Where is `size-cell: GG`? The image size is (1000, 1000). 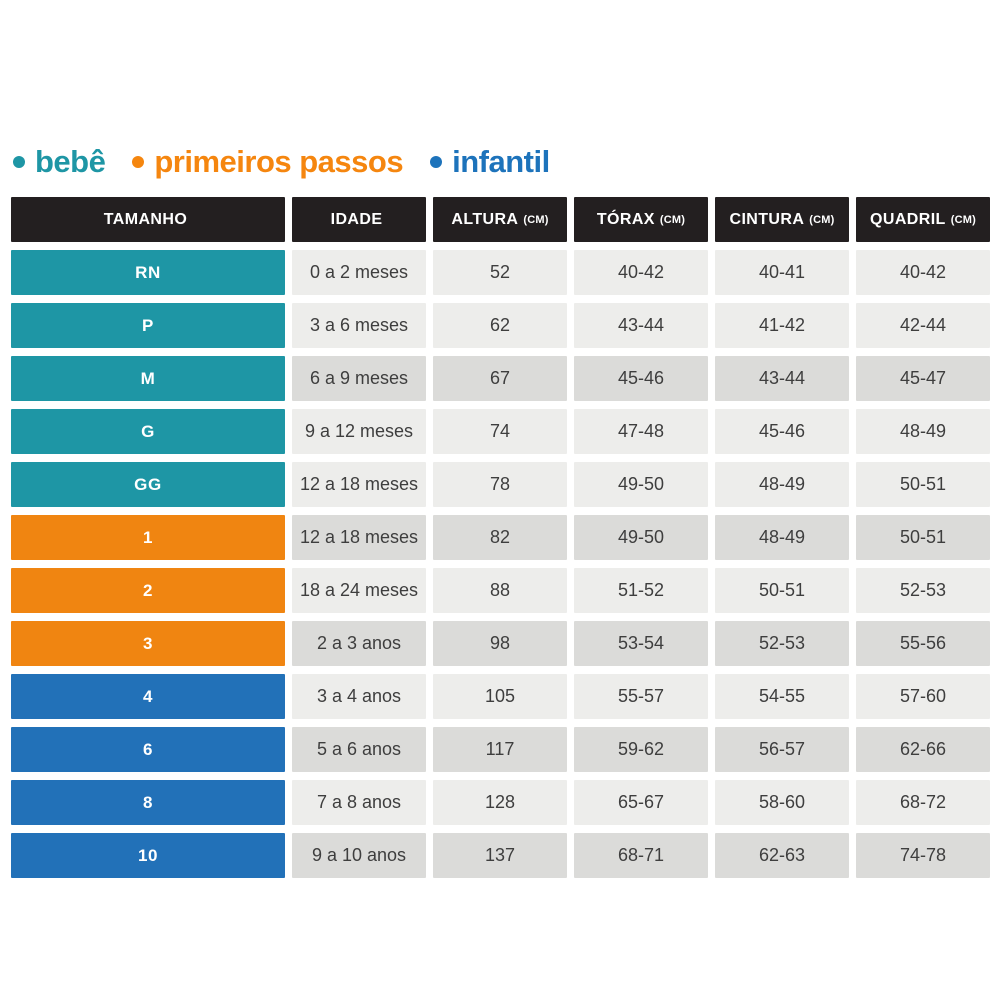
size-cell: GG is located at coordinates (148, 484).